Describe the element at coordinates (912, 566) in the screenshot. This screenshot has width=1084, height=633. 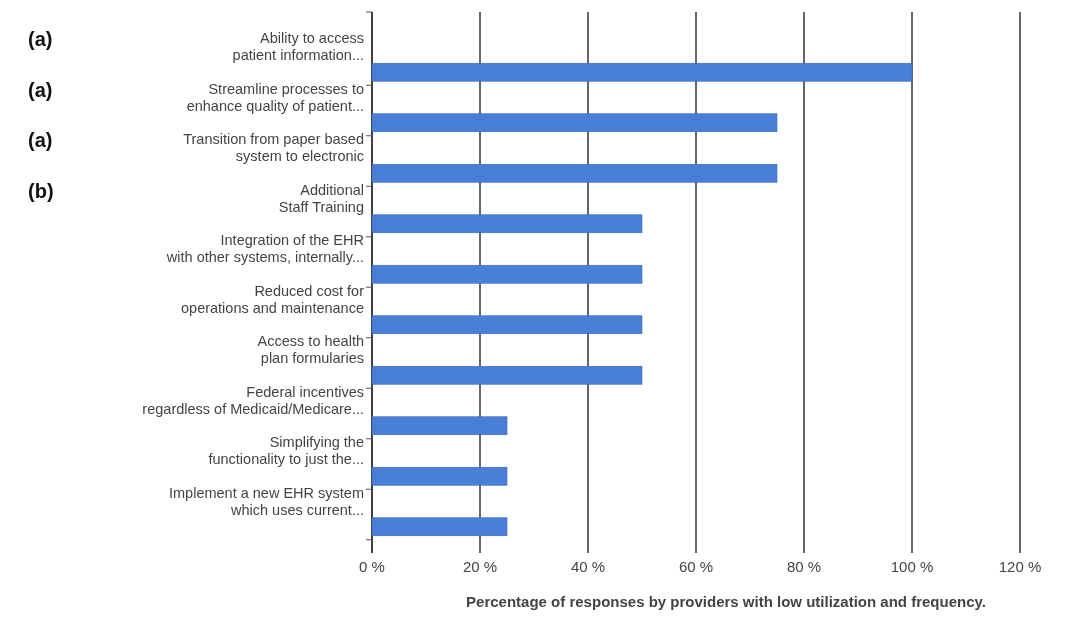
I see `x-tick-label: 100 %` at that location.